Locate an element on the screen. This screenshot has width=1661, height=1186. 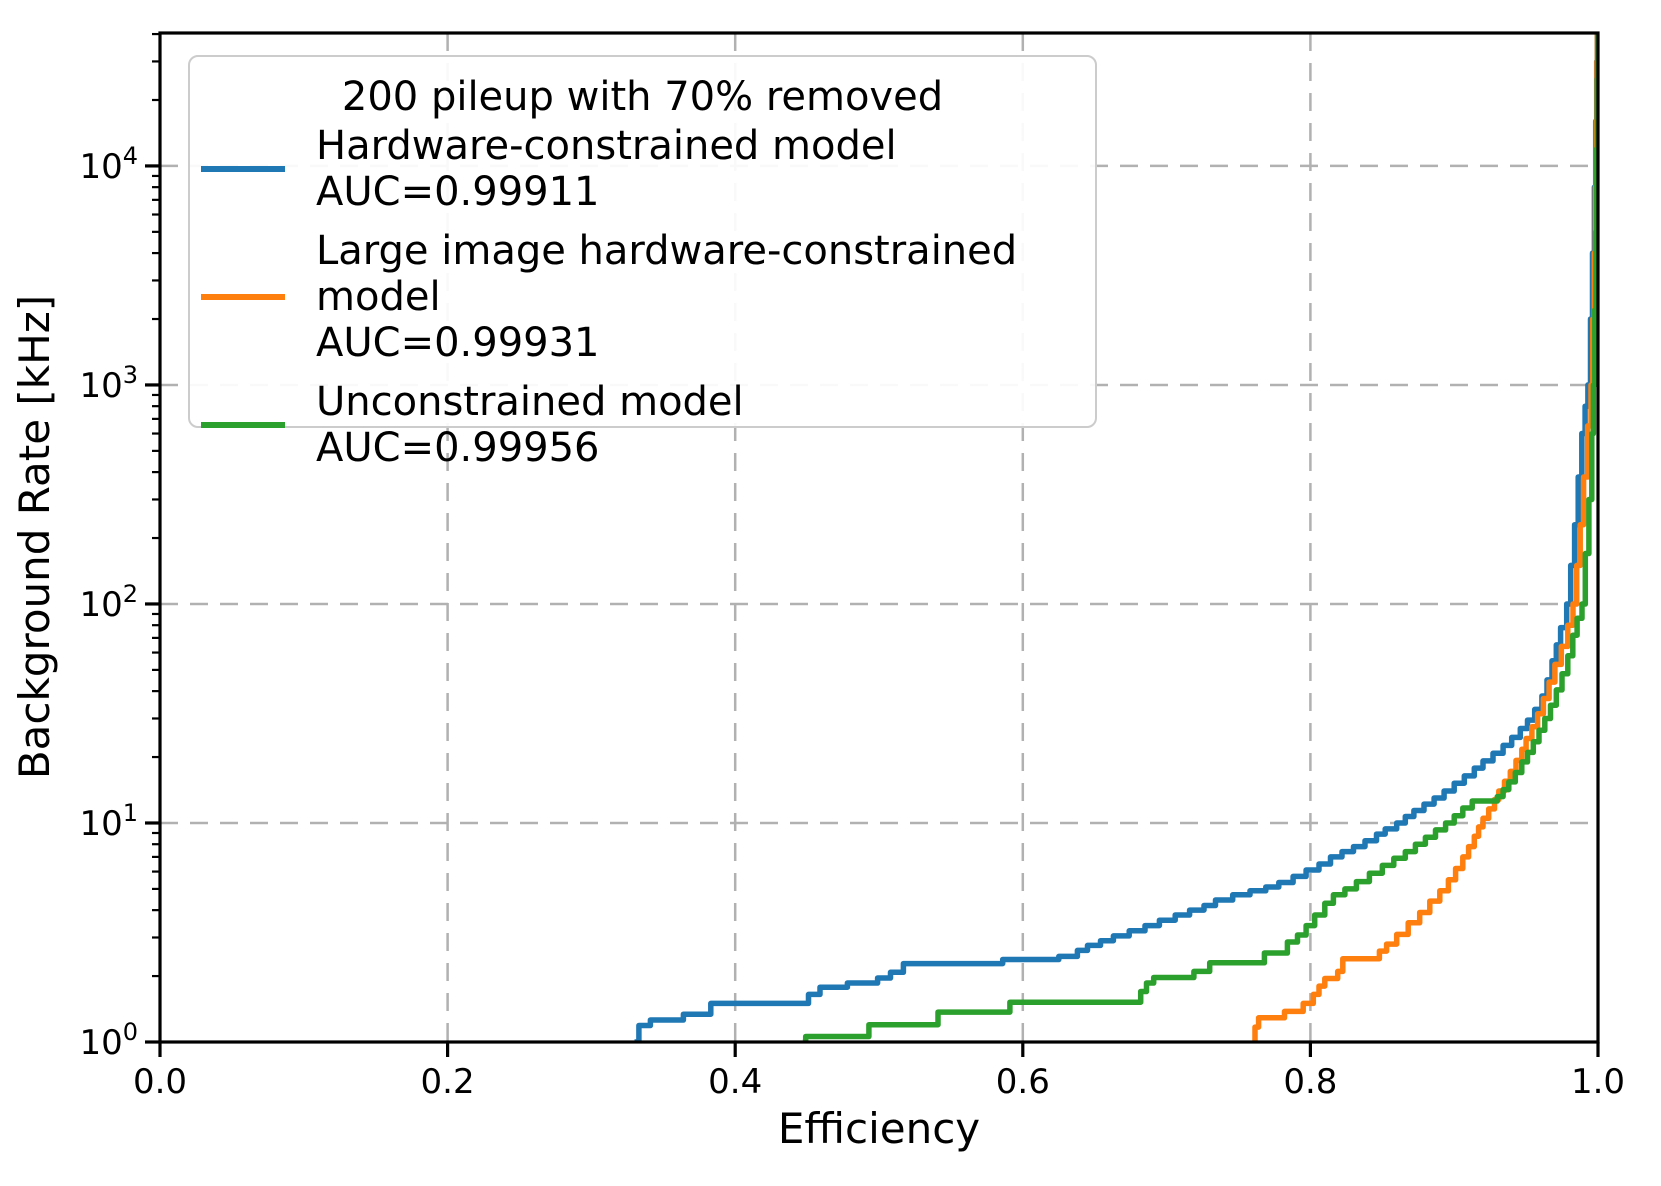
y-tick-label: 10⁰ is located at coordinates (108, 1040).